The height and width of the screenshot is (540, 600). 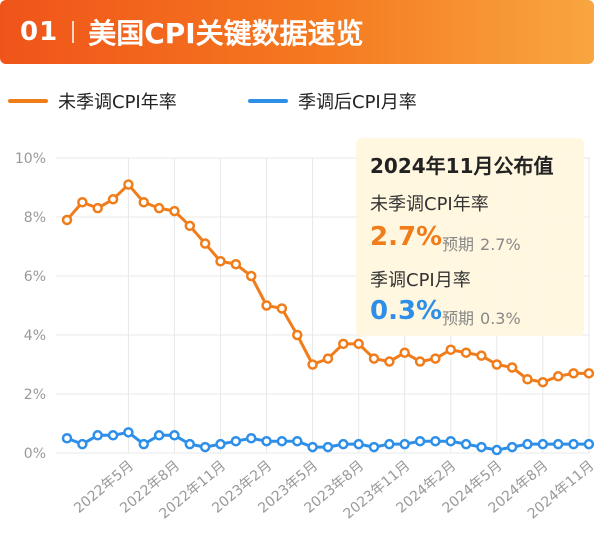 I want to click on legend-item-mom: 季调后CPI月率, so click(x=332, y=101).